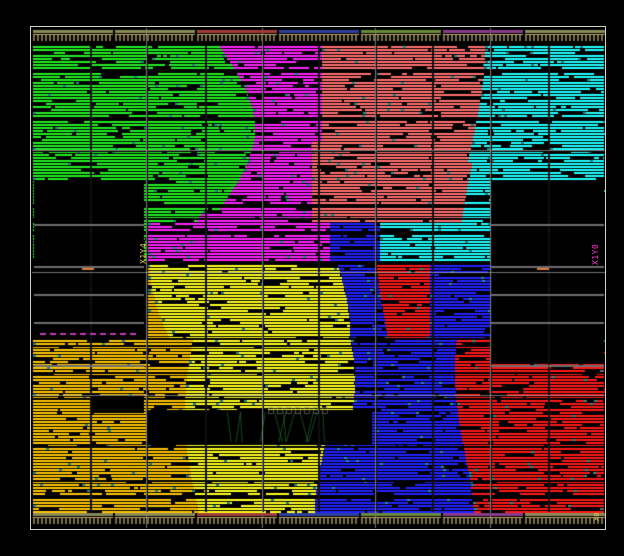 The height and width of the screenshot is (556, 624). What do you see at coordinates (597, 516) in the screenshot?
I see `clock-region-label-corner: X0` at bounding box center [597, 516].